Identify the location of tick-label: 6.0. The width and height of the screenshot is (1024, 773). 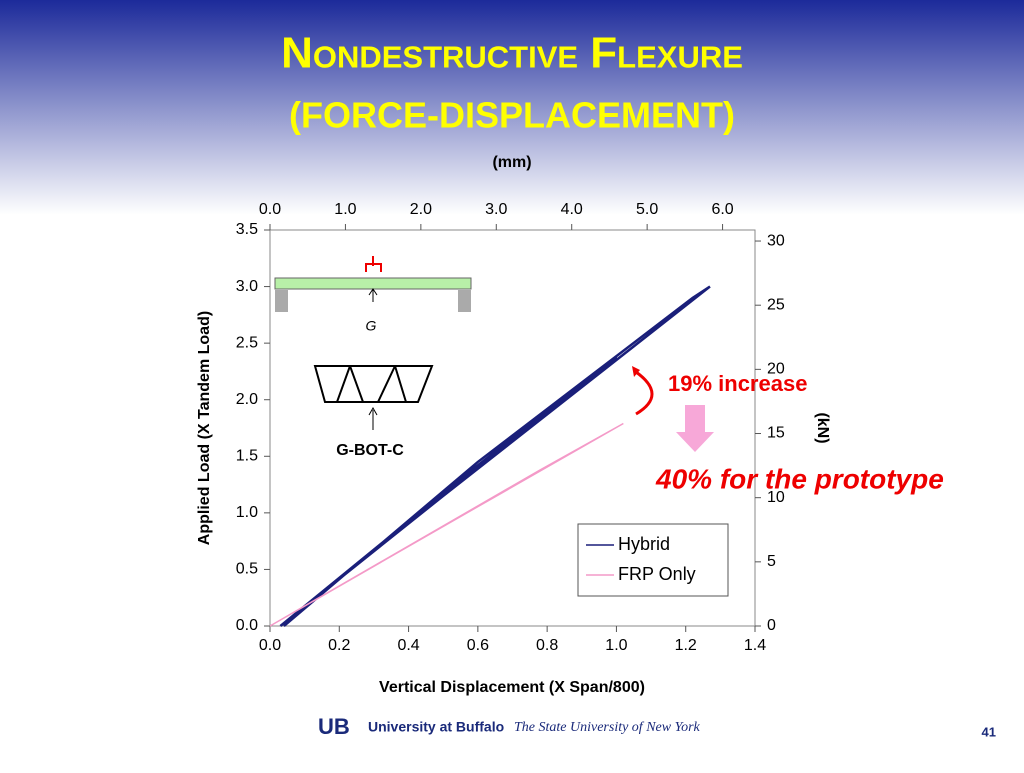
(722, 209).